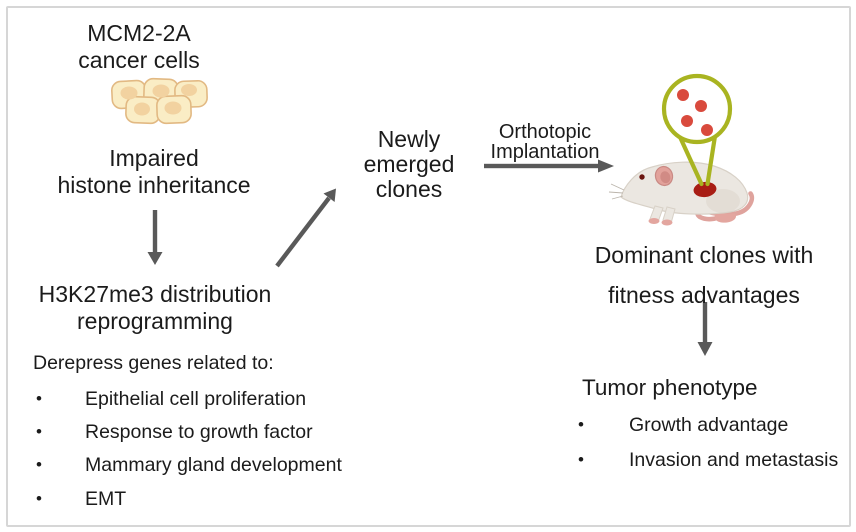 The height and width of the screenshot is (532, 856). I want to click on arrow-down-left-icon, so click(155, 237).